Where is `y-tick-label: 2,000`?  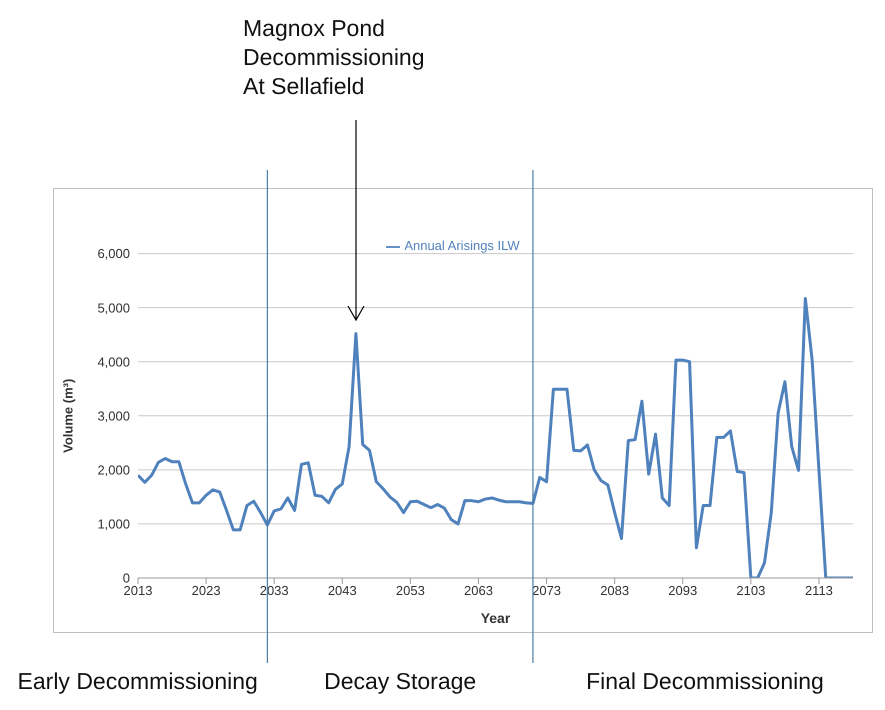
y-tick-label: 2,000 is located at coordinates (113, 470).